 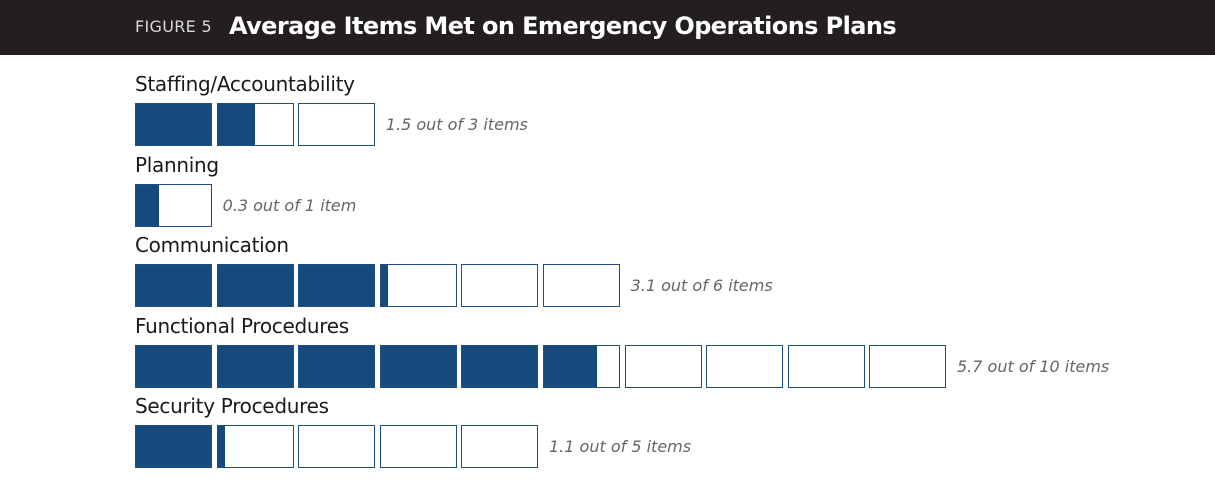 What do you see at coordinates (242, 326) in the screenshot?
I see `category-label: Functional Procedures` at bounding box center [242, 326].